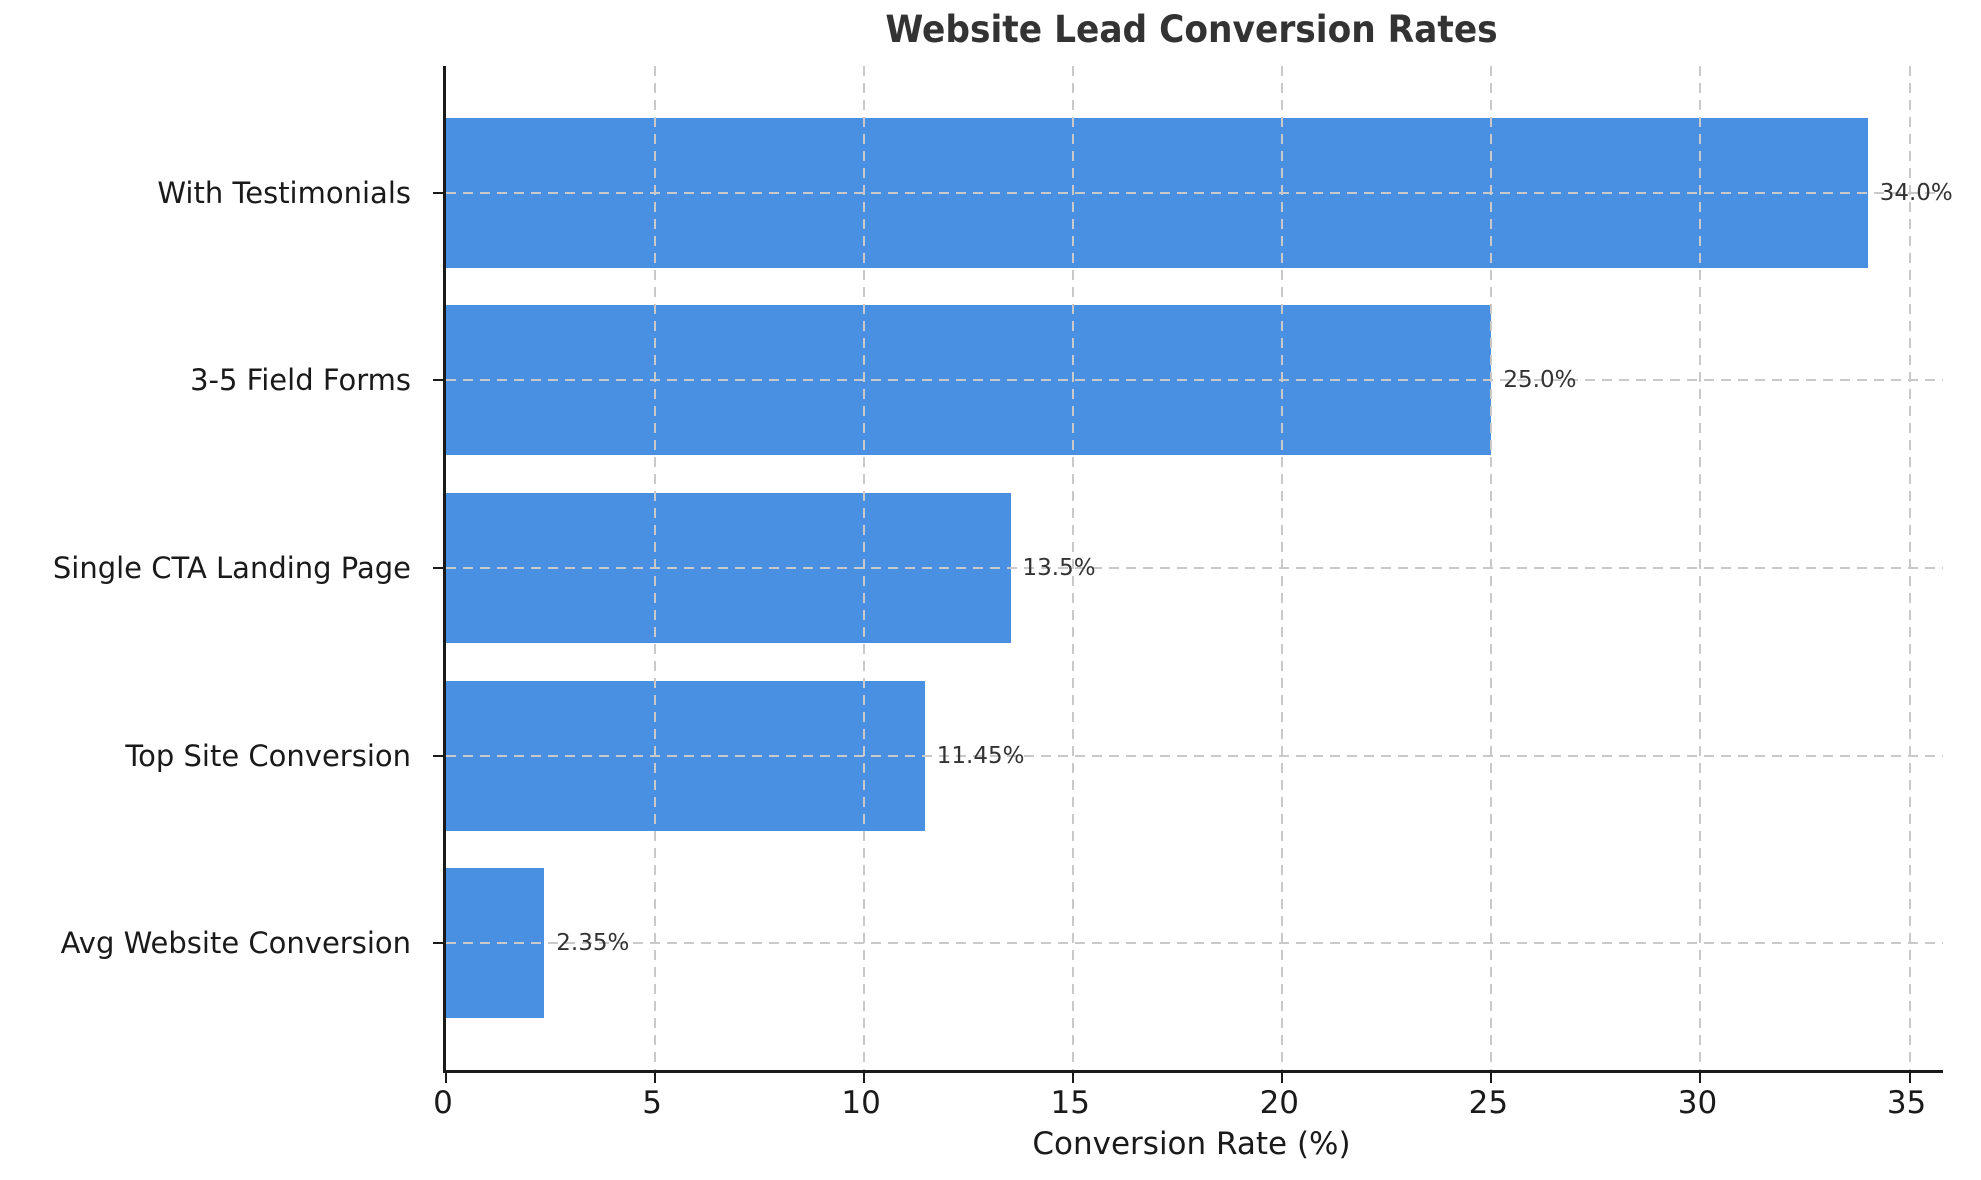  I want to click on value-label: 25.0%, so click(1540, 380).